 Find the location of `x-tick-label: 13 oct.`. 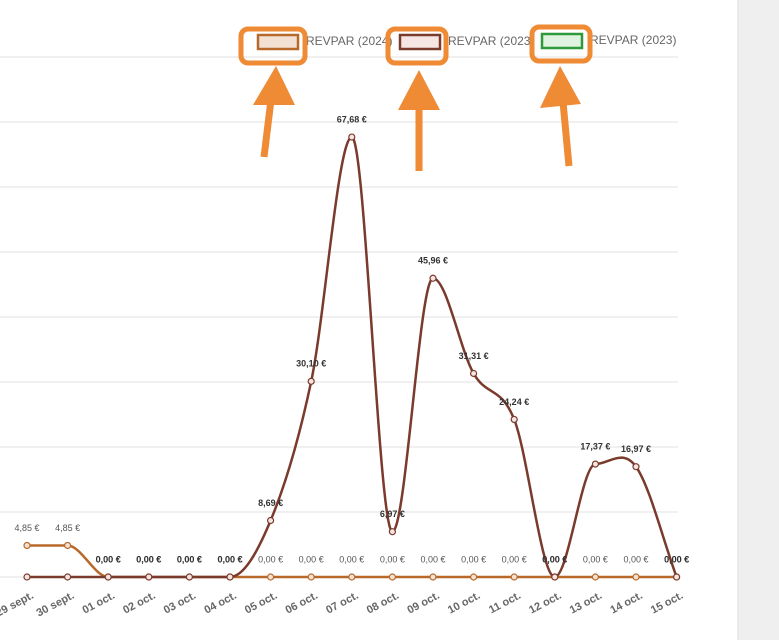

x-tick-label: 13 oct. is located at coordinates (586, 603).